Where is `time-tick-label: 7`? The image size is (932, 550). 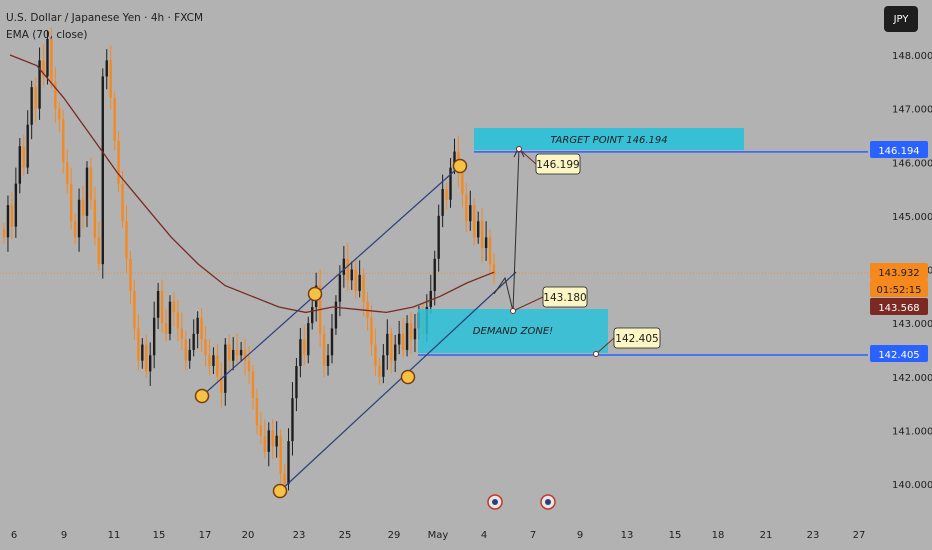 time-tick-label: 7 is located at coordinates (533, 535).